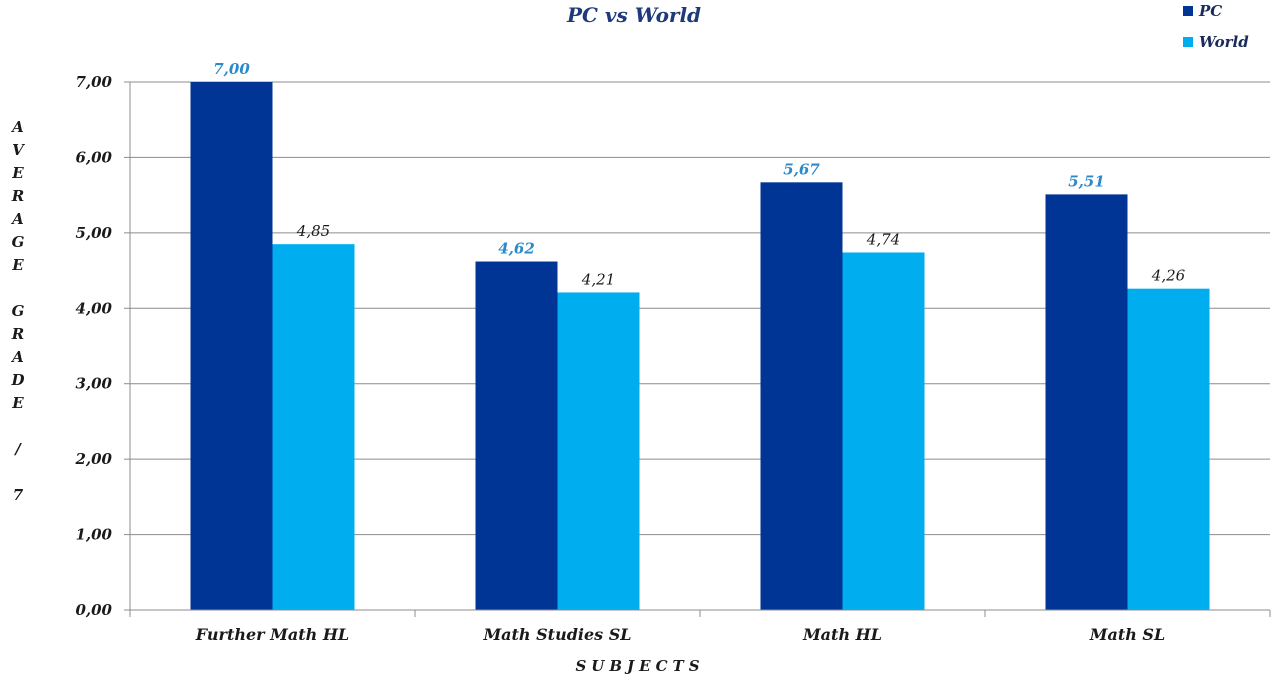 The image size is (1284, 678). I want to click on y-axis-title-letter: D, so click(17, 380).